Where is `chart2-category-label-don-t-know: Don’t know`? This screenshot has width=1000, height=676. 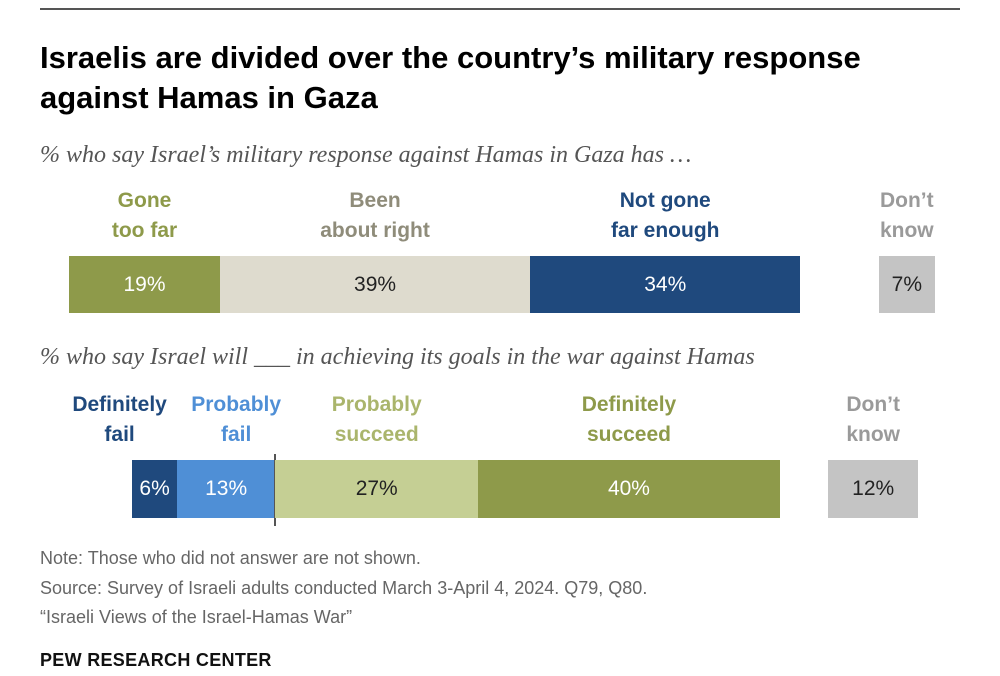 chart2-category-label-don-t-know: Don’t know is located at coordinates (873, 419).